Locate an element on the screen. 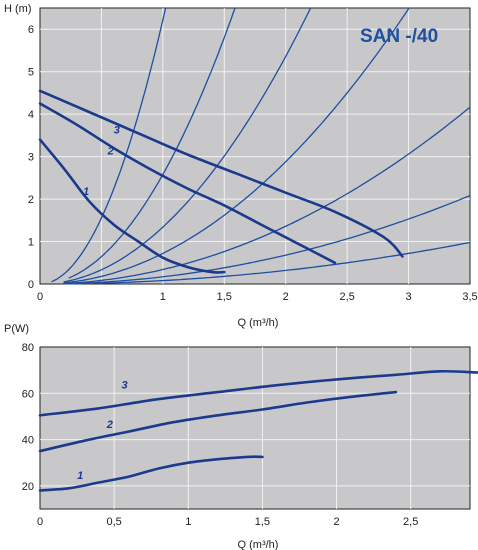  y-axis-label: H (m) is located at coordinates (18, 9).